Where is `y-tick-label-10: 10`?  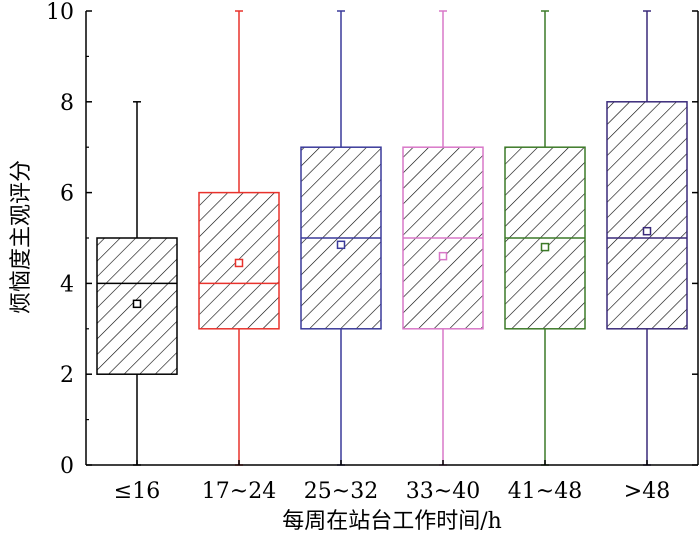
y-tick-label-10: 10 is located at coordinates (60, 12).